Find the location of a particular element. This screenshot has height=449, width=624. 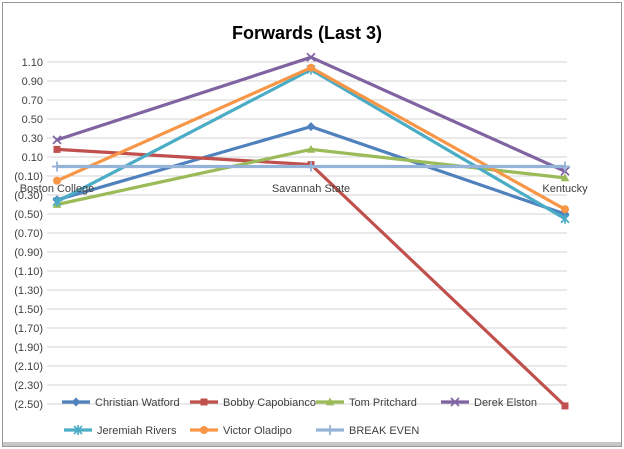

x-category-label: Savannah State is located at coordinates (311, 189).